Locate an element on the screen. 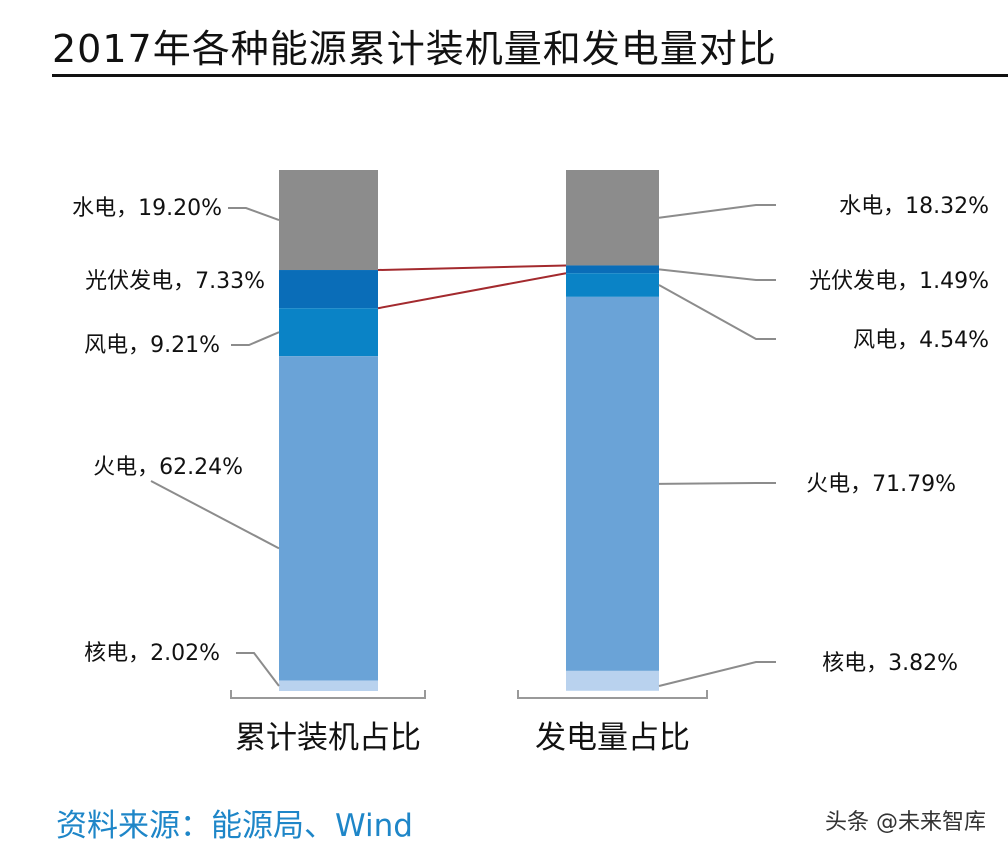 The height and width of the screenshot is (856, 1008). watermark: 头条 @未来智库 is located at coordinates (905, 822).